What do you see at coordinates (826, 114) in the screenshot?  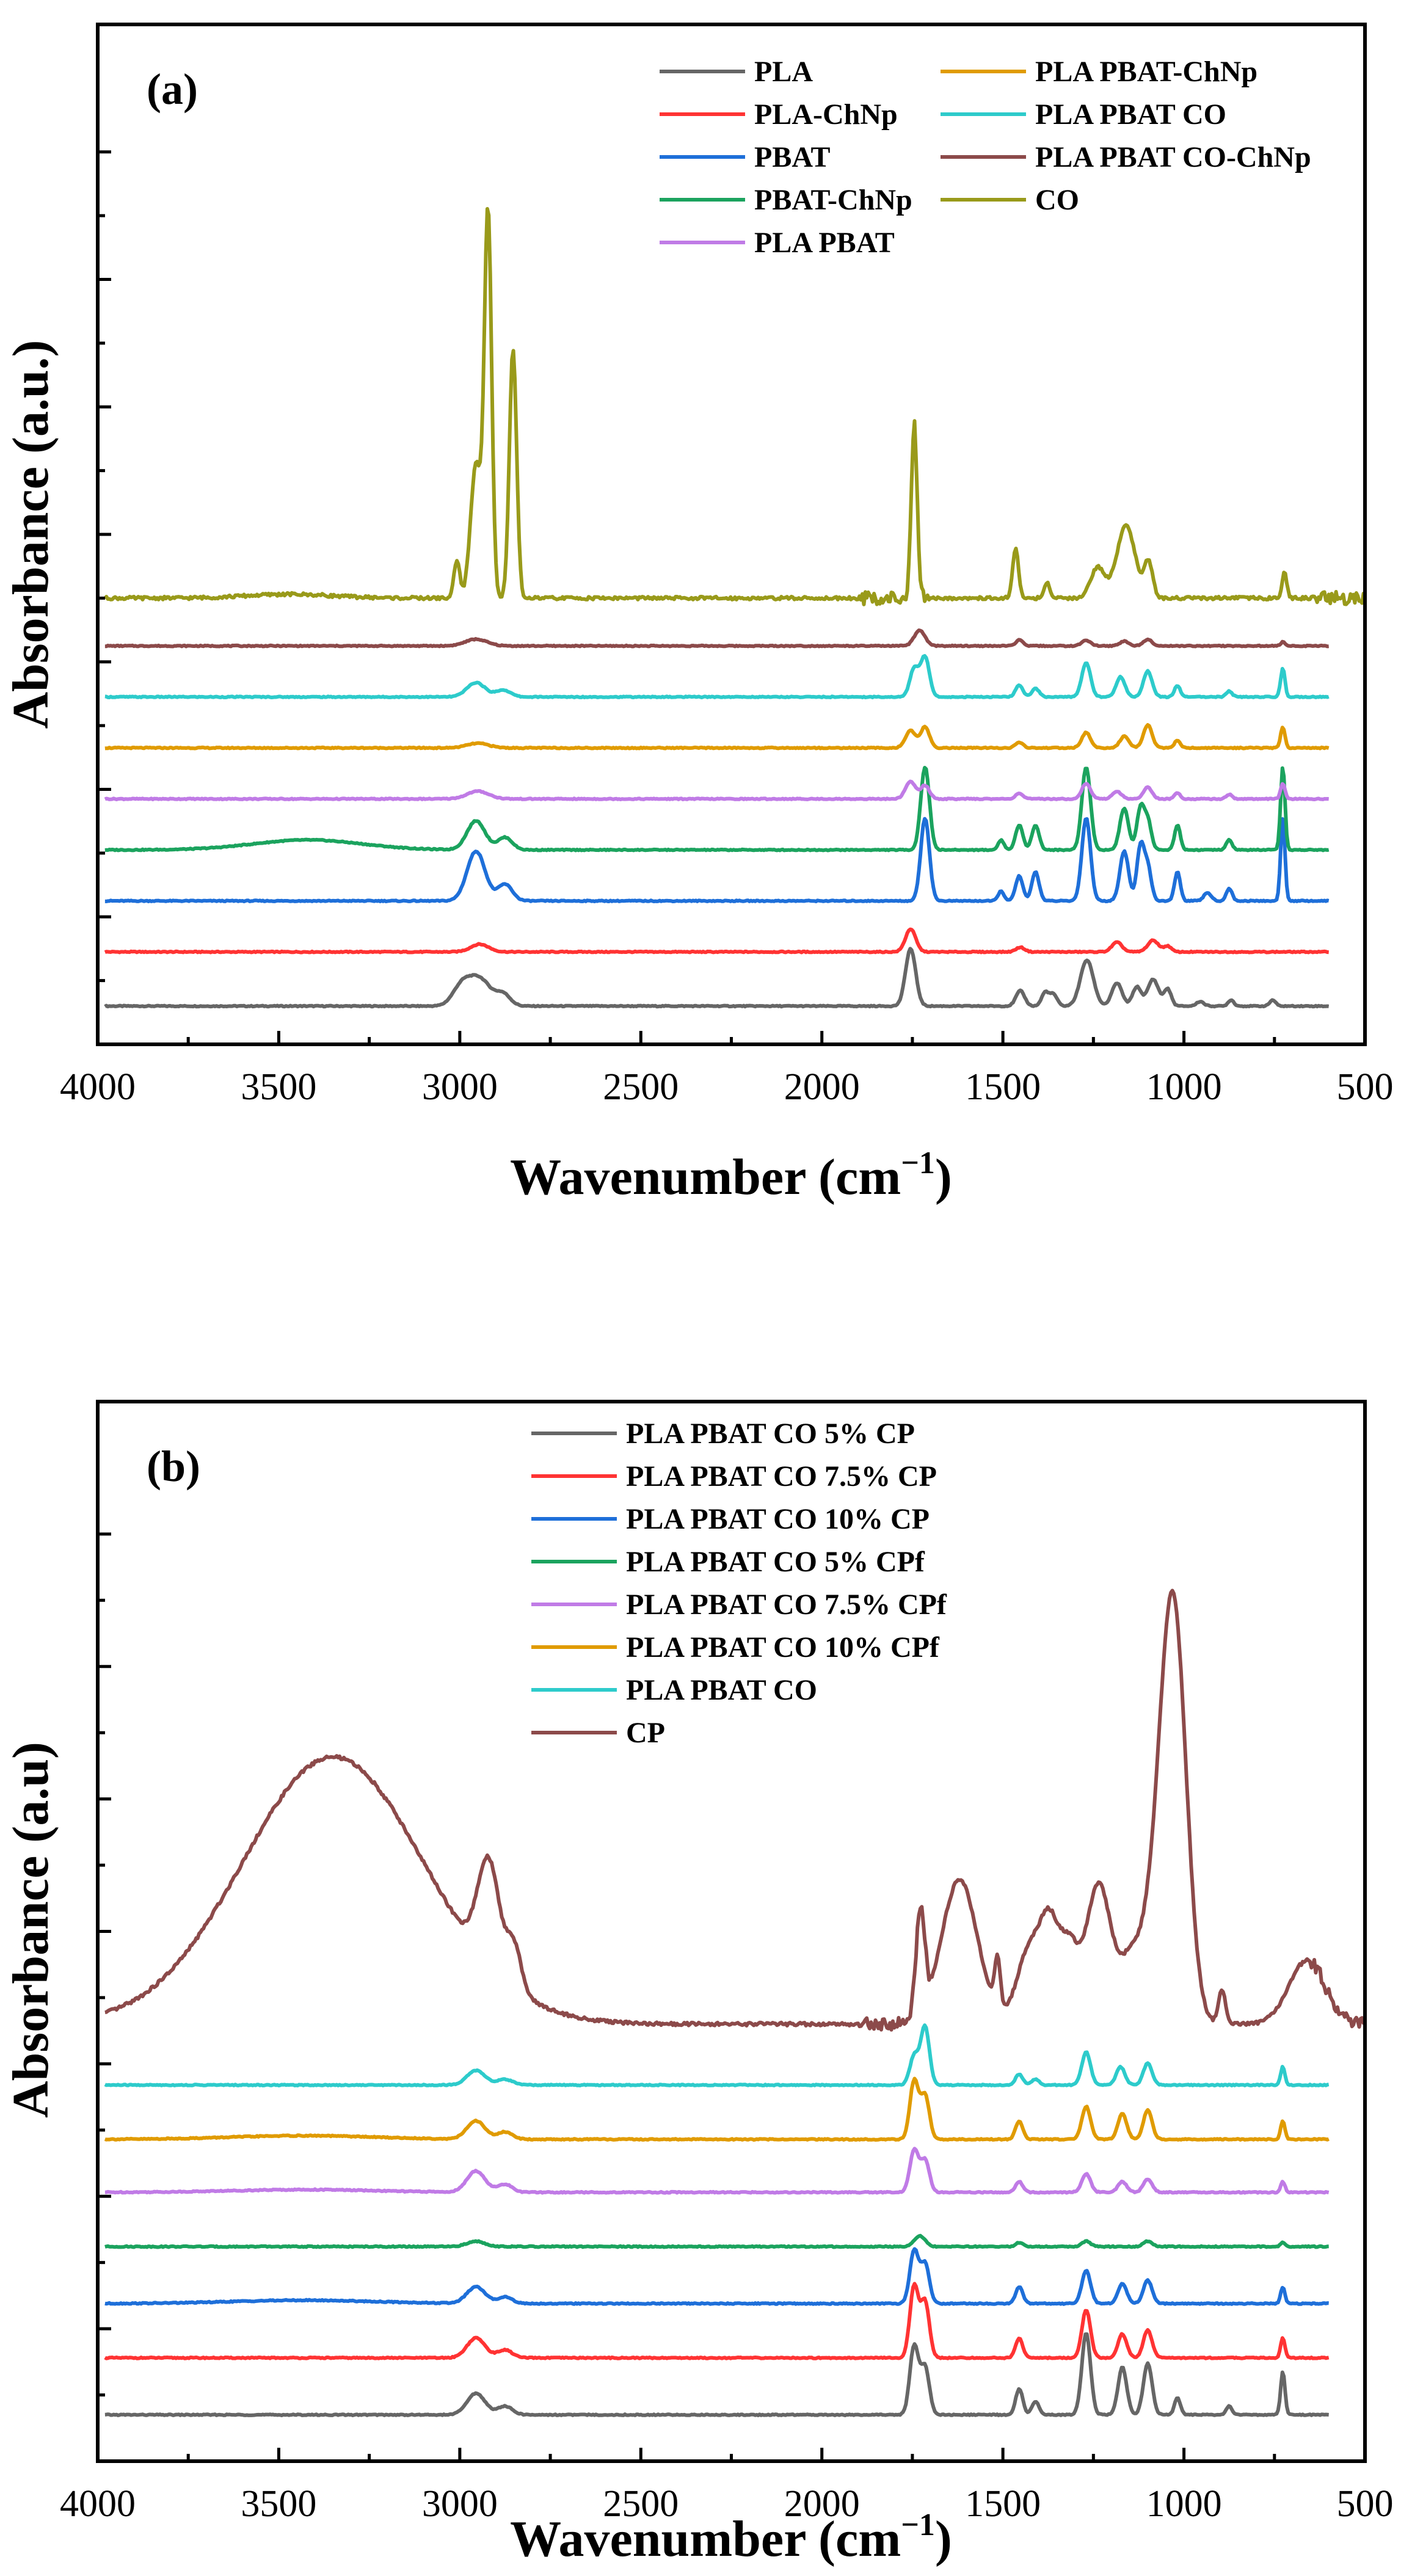 I see `legend-a-label-pla-chnp: PLA-ChNp` at bounding box center [826, 114].